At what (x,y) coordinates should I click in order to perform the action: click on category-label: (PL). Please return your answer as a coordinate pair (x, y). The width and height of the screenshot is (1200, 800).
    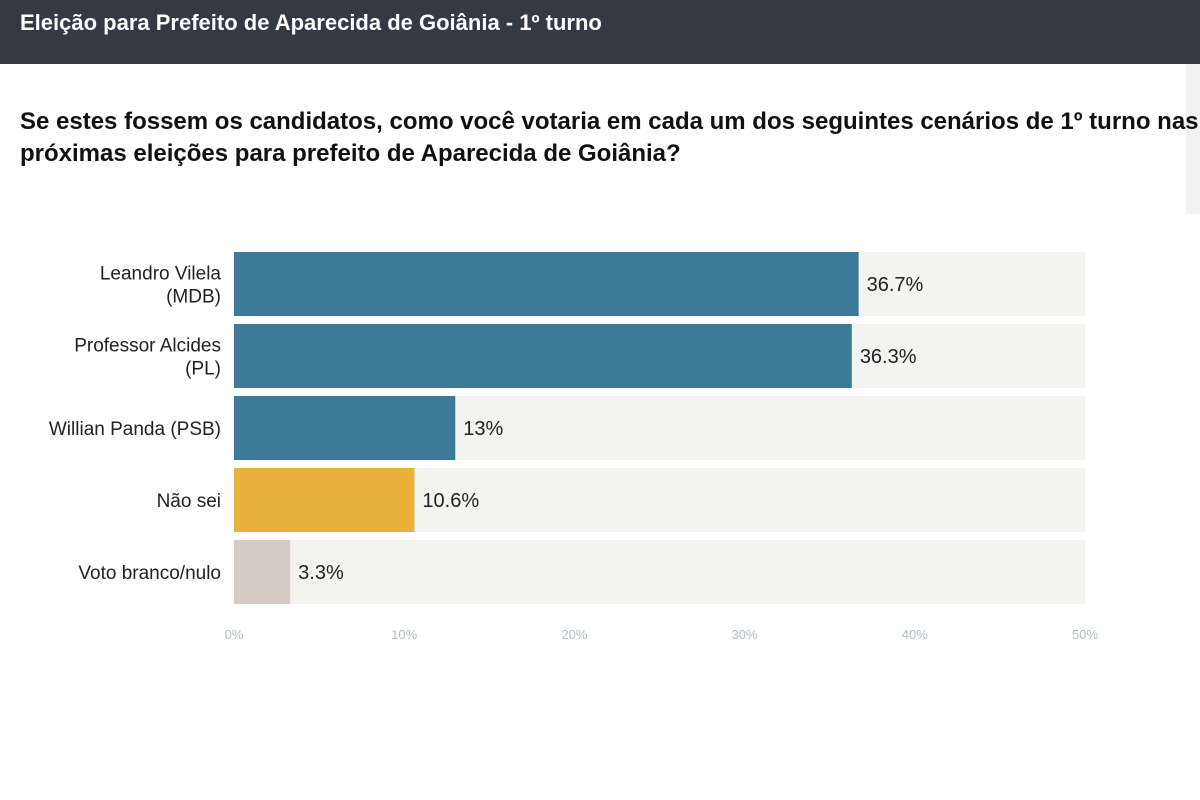
    Looking at the image, I should click on (203, 369).